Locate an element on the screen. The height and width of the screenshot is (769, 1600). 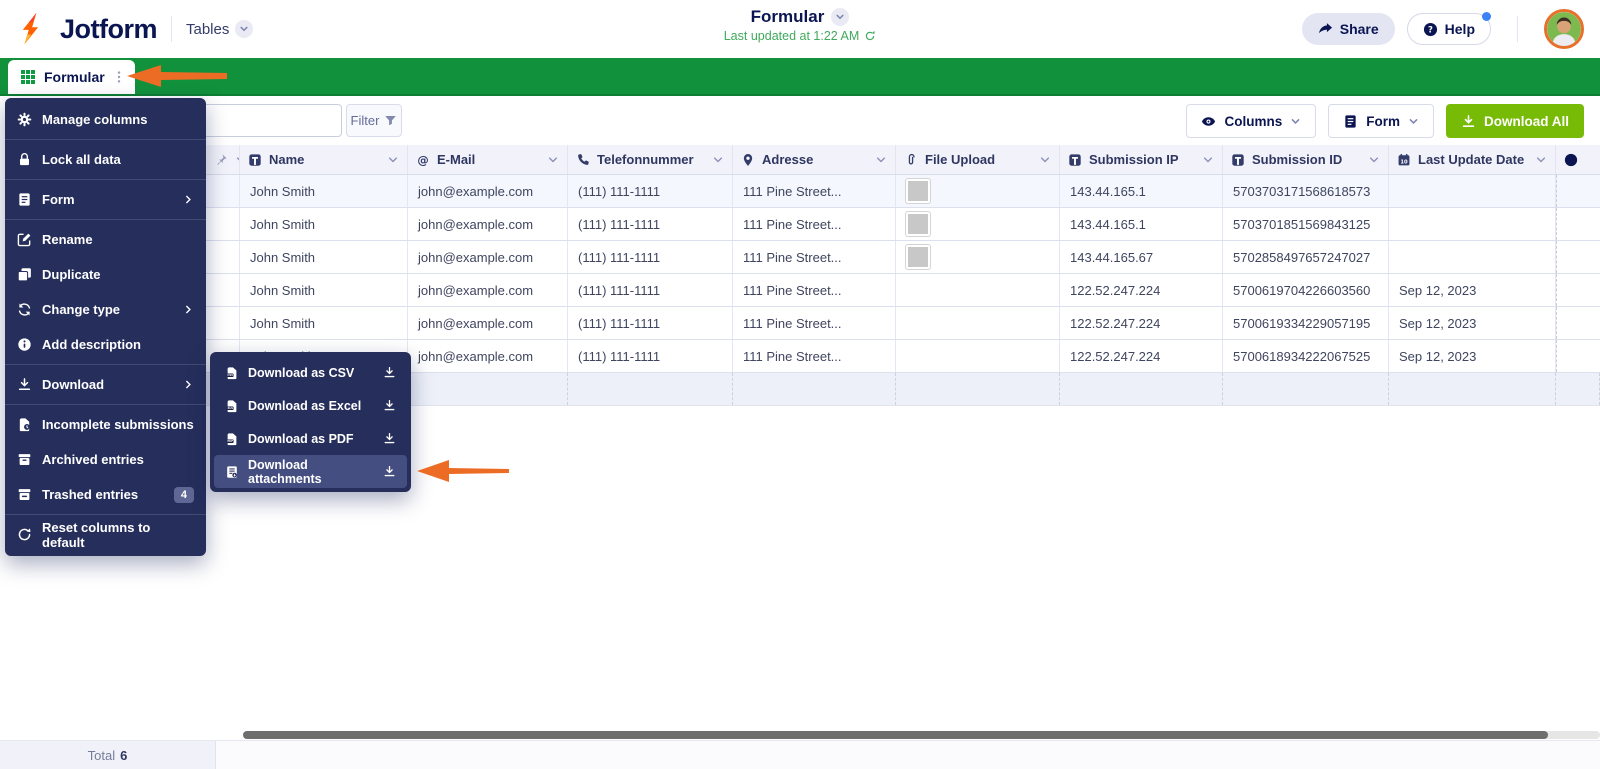
column-header-file_upload: File Upload is located at coordinates (978, 159).